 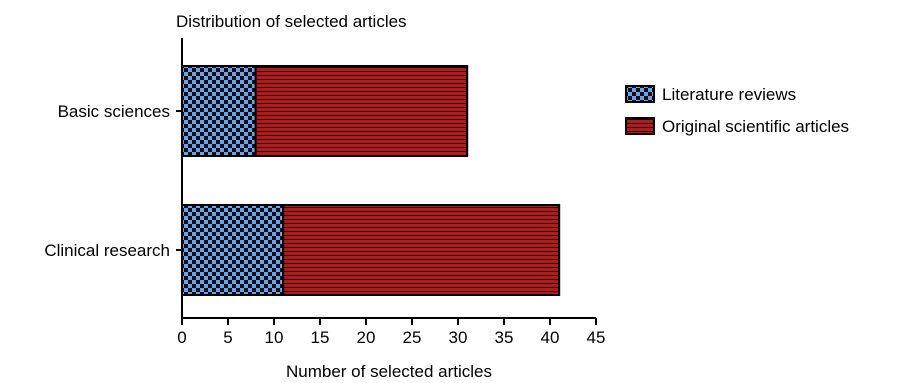 What do you see at coordinates (320, 337) in the screenshot?
I see `x-tick-label: 15` at bounding box center [320, 337].